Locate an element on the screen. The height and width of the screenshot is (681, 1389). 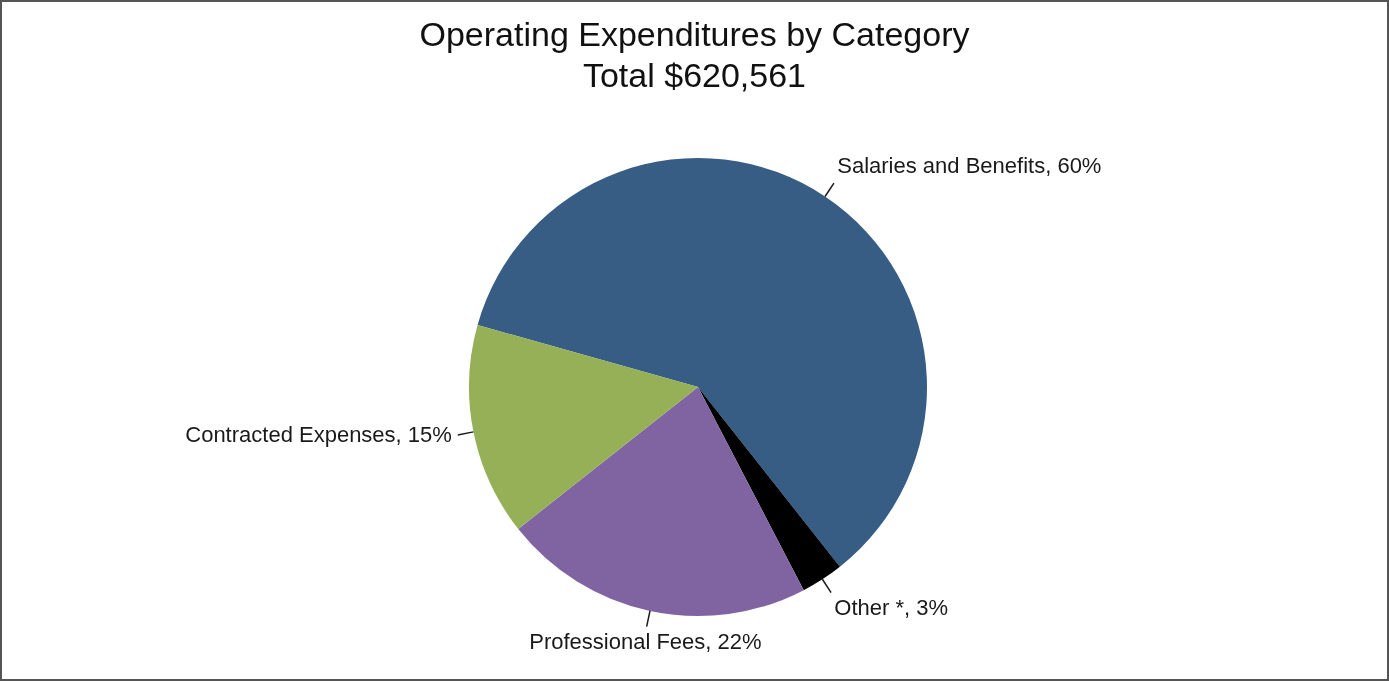
chart-title: Operating Expenditures by Category is located at coordinates (694, 34).